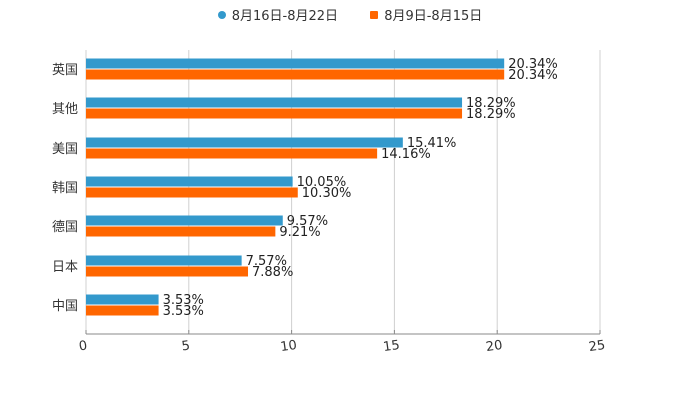 Image resolution: width=700 pixels, height=400 pixels. I want to click on category-label: 日本, so click(65, 267).